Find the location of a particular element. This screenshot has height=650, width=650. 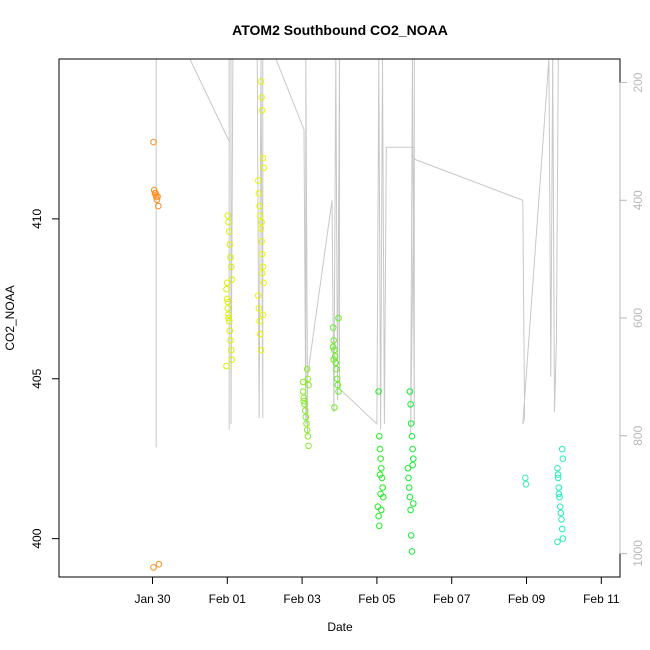

y-tick-label: 405 is located at coordinates (37, 378).